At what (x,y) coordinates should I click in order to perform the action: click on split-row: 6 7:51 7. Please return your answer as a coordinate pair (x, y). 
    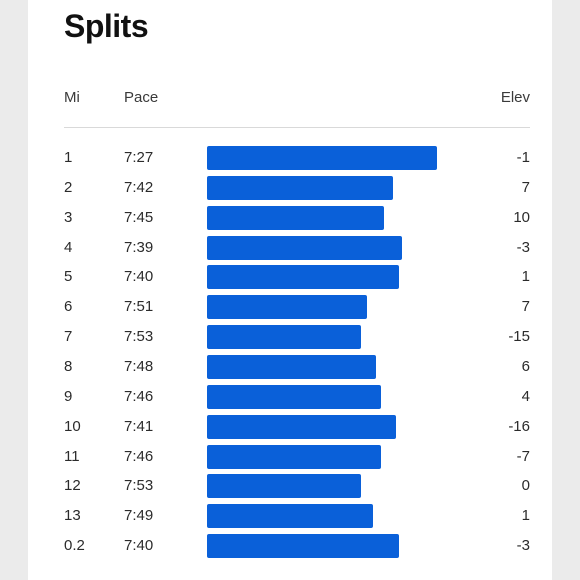
    Looking at the image, I should click on (290, 307).